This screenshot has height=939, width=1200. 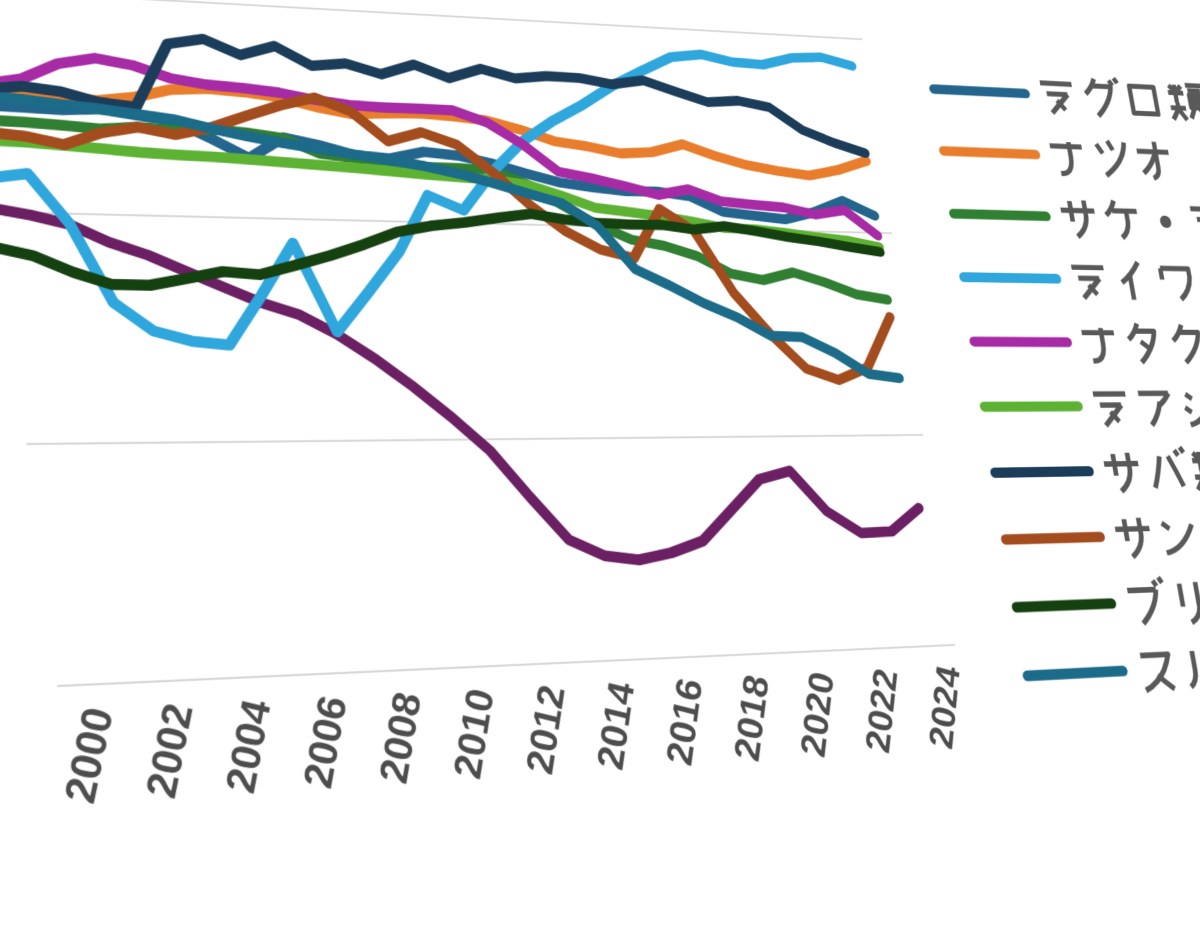 What do you see at coordinates (944, 707) in the screenshot?
I see `svg-text: 2024` at bounding box center [944, 707].